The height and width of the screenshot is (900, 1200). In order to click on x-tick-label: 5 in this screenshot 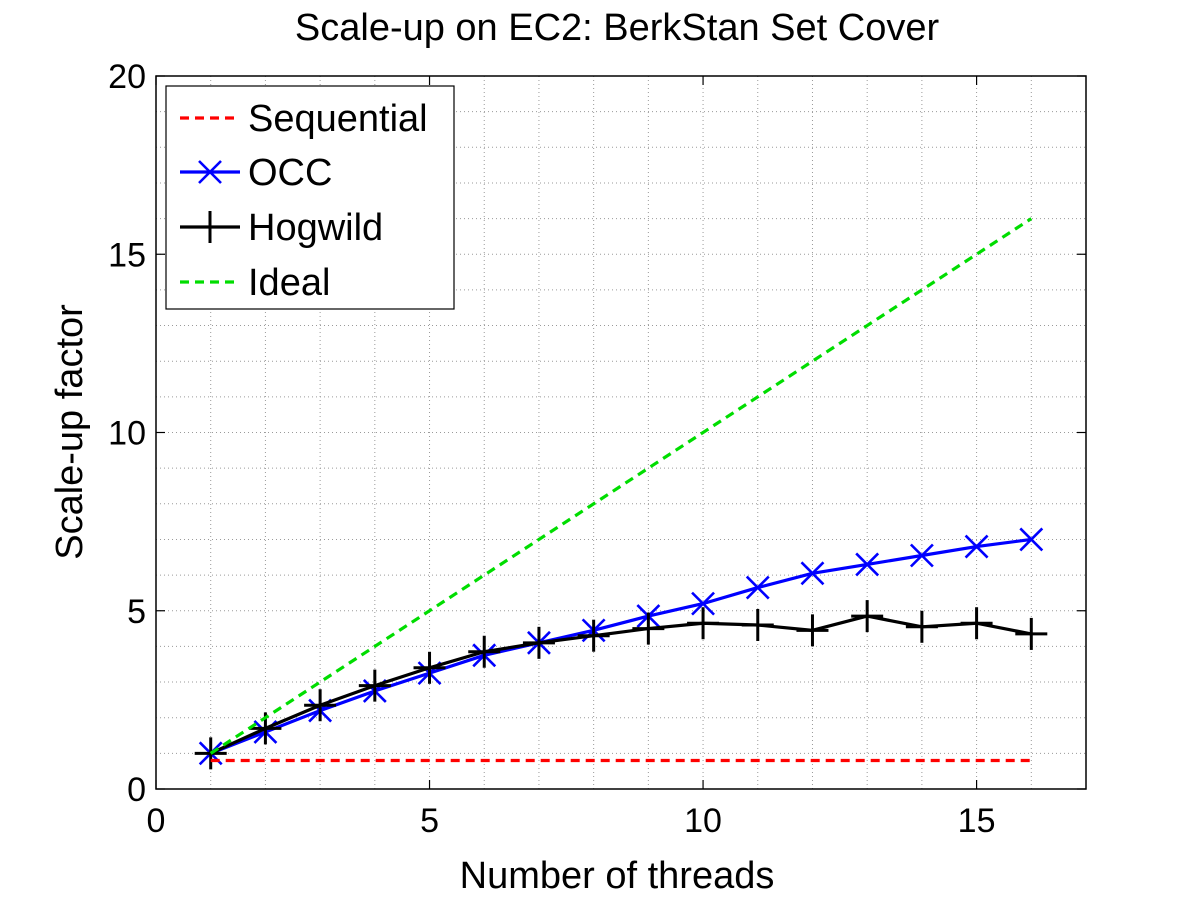, I will do `click(429, 821)`.